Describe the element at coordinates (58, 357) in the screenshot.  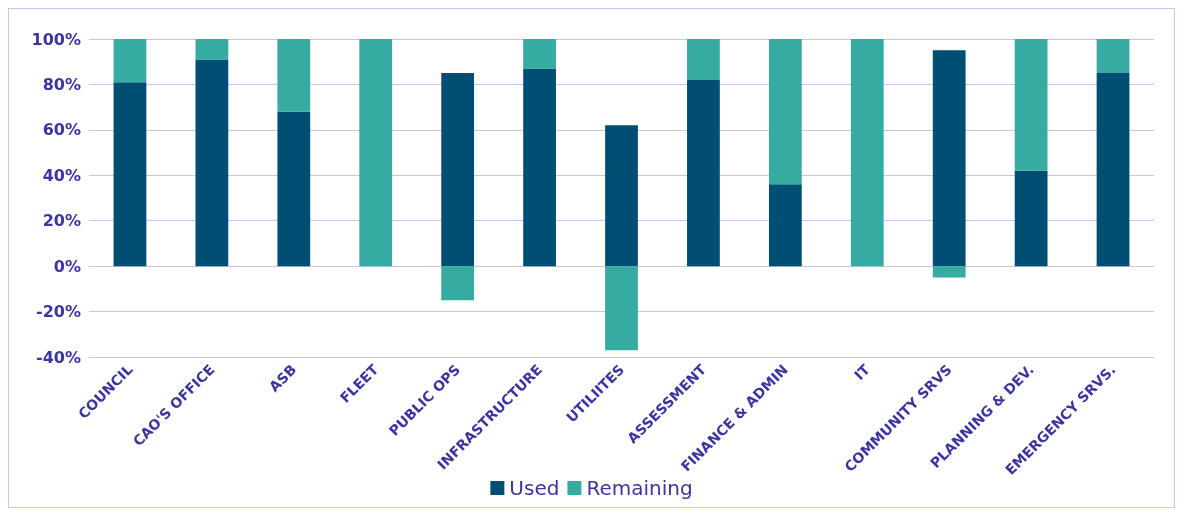
I see `y-tick-label: -40%` at that location.